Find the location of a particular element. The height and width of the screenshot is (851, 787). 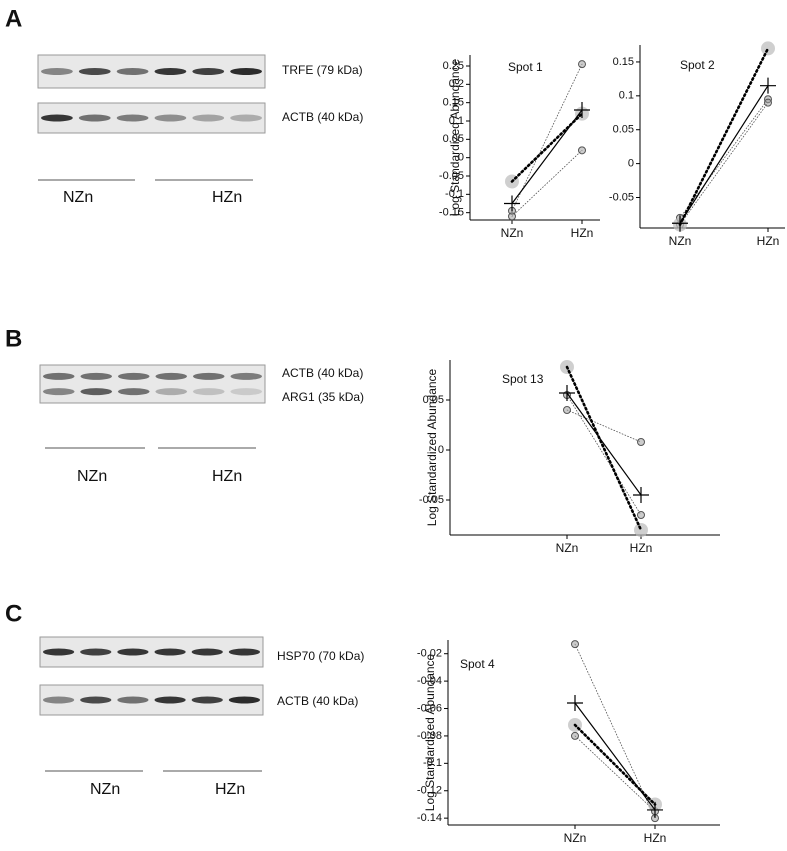

chart-title: Spot 13 is located at coordinates (523, 379).